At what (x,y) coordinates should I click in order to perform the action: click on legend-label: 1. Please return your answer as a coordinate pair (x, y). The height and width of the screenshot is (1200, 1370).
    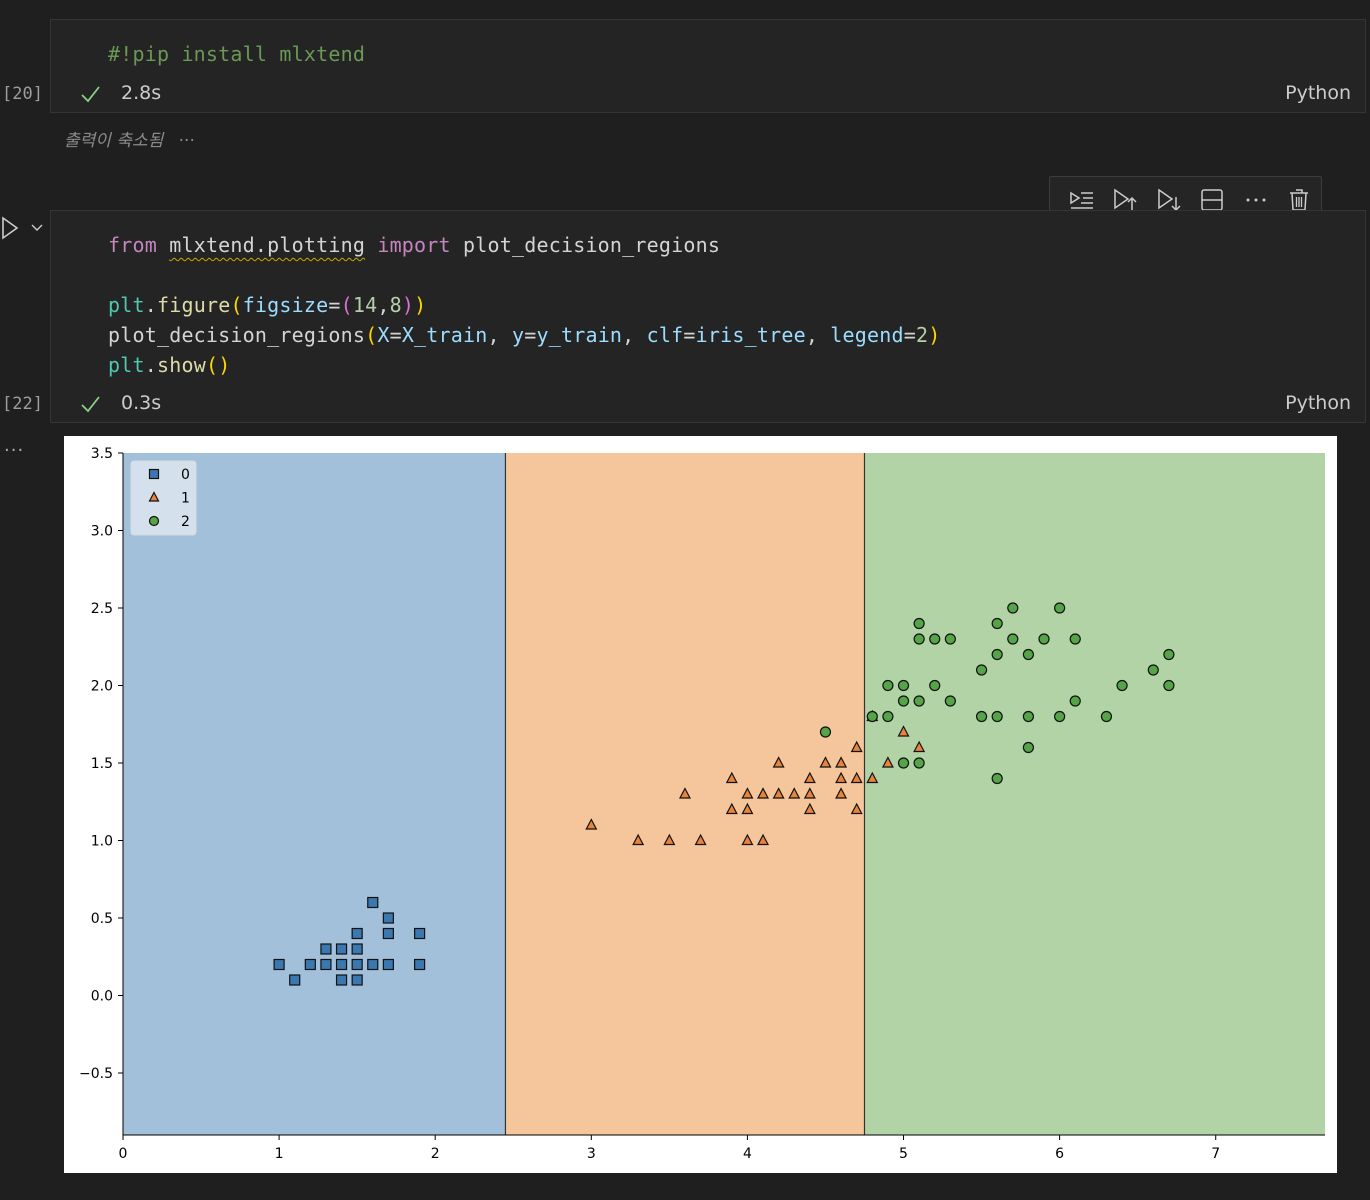
    Looking at the image, I should click on (185, 499).